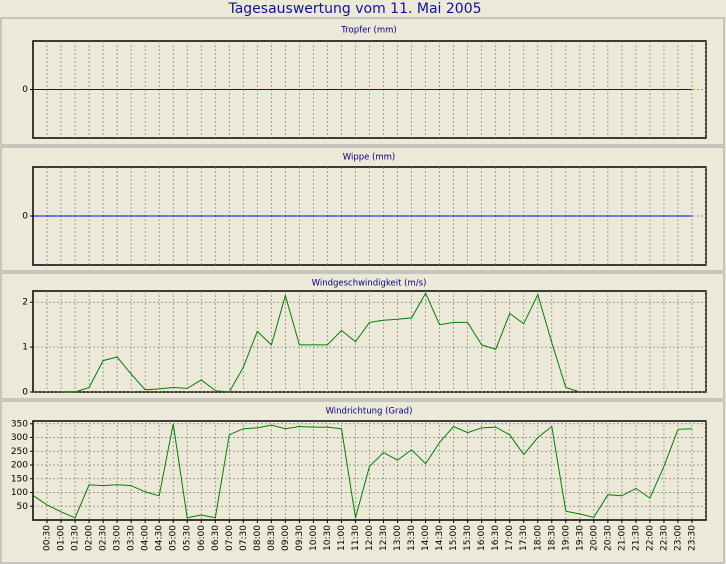  What do you see at coordinates (104, 538) in the screenshot?
I see `x-tick-label: 02:30` at bounding box center [104, 538].